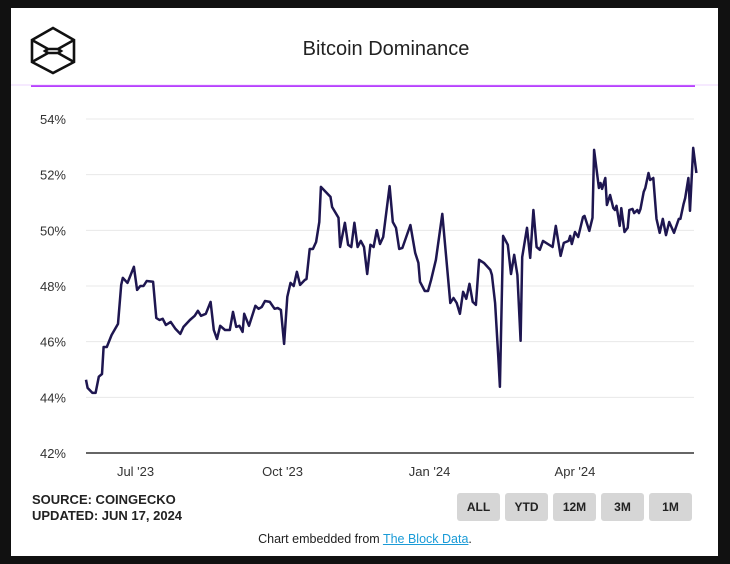 This screenshot has height=564, width=730. Describe the element at coordinates (53, 397) in the screenshot. I see `y-tick-label: 44%` at that location.